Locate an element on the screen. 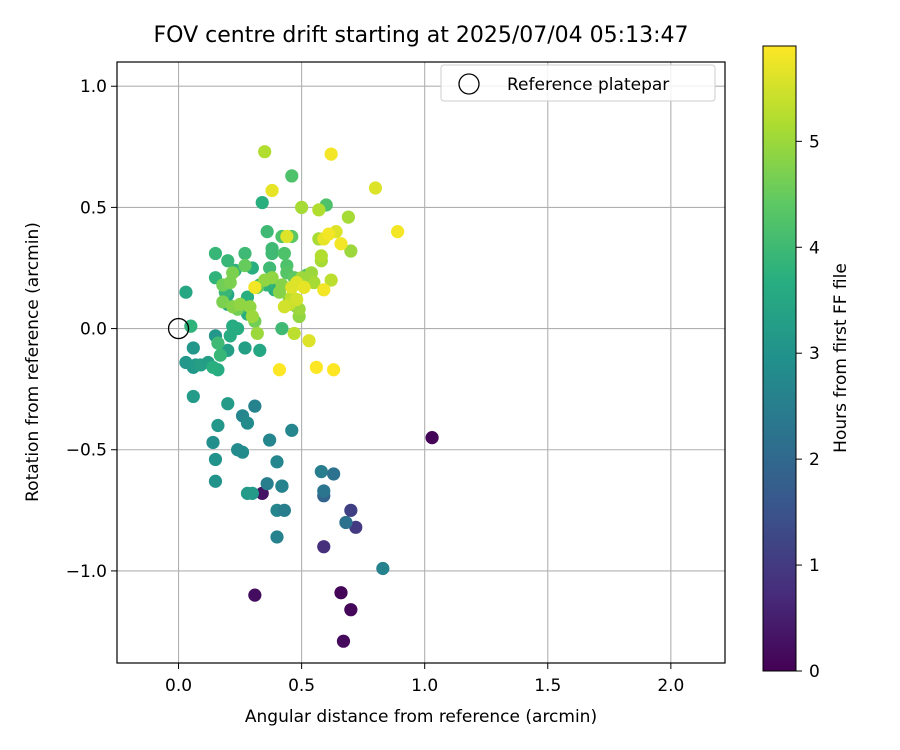 The width and height of the screenshot is (900, 750). reference-platepar-point is located at coordinates (178, 328).